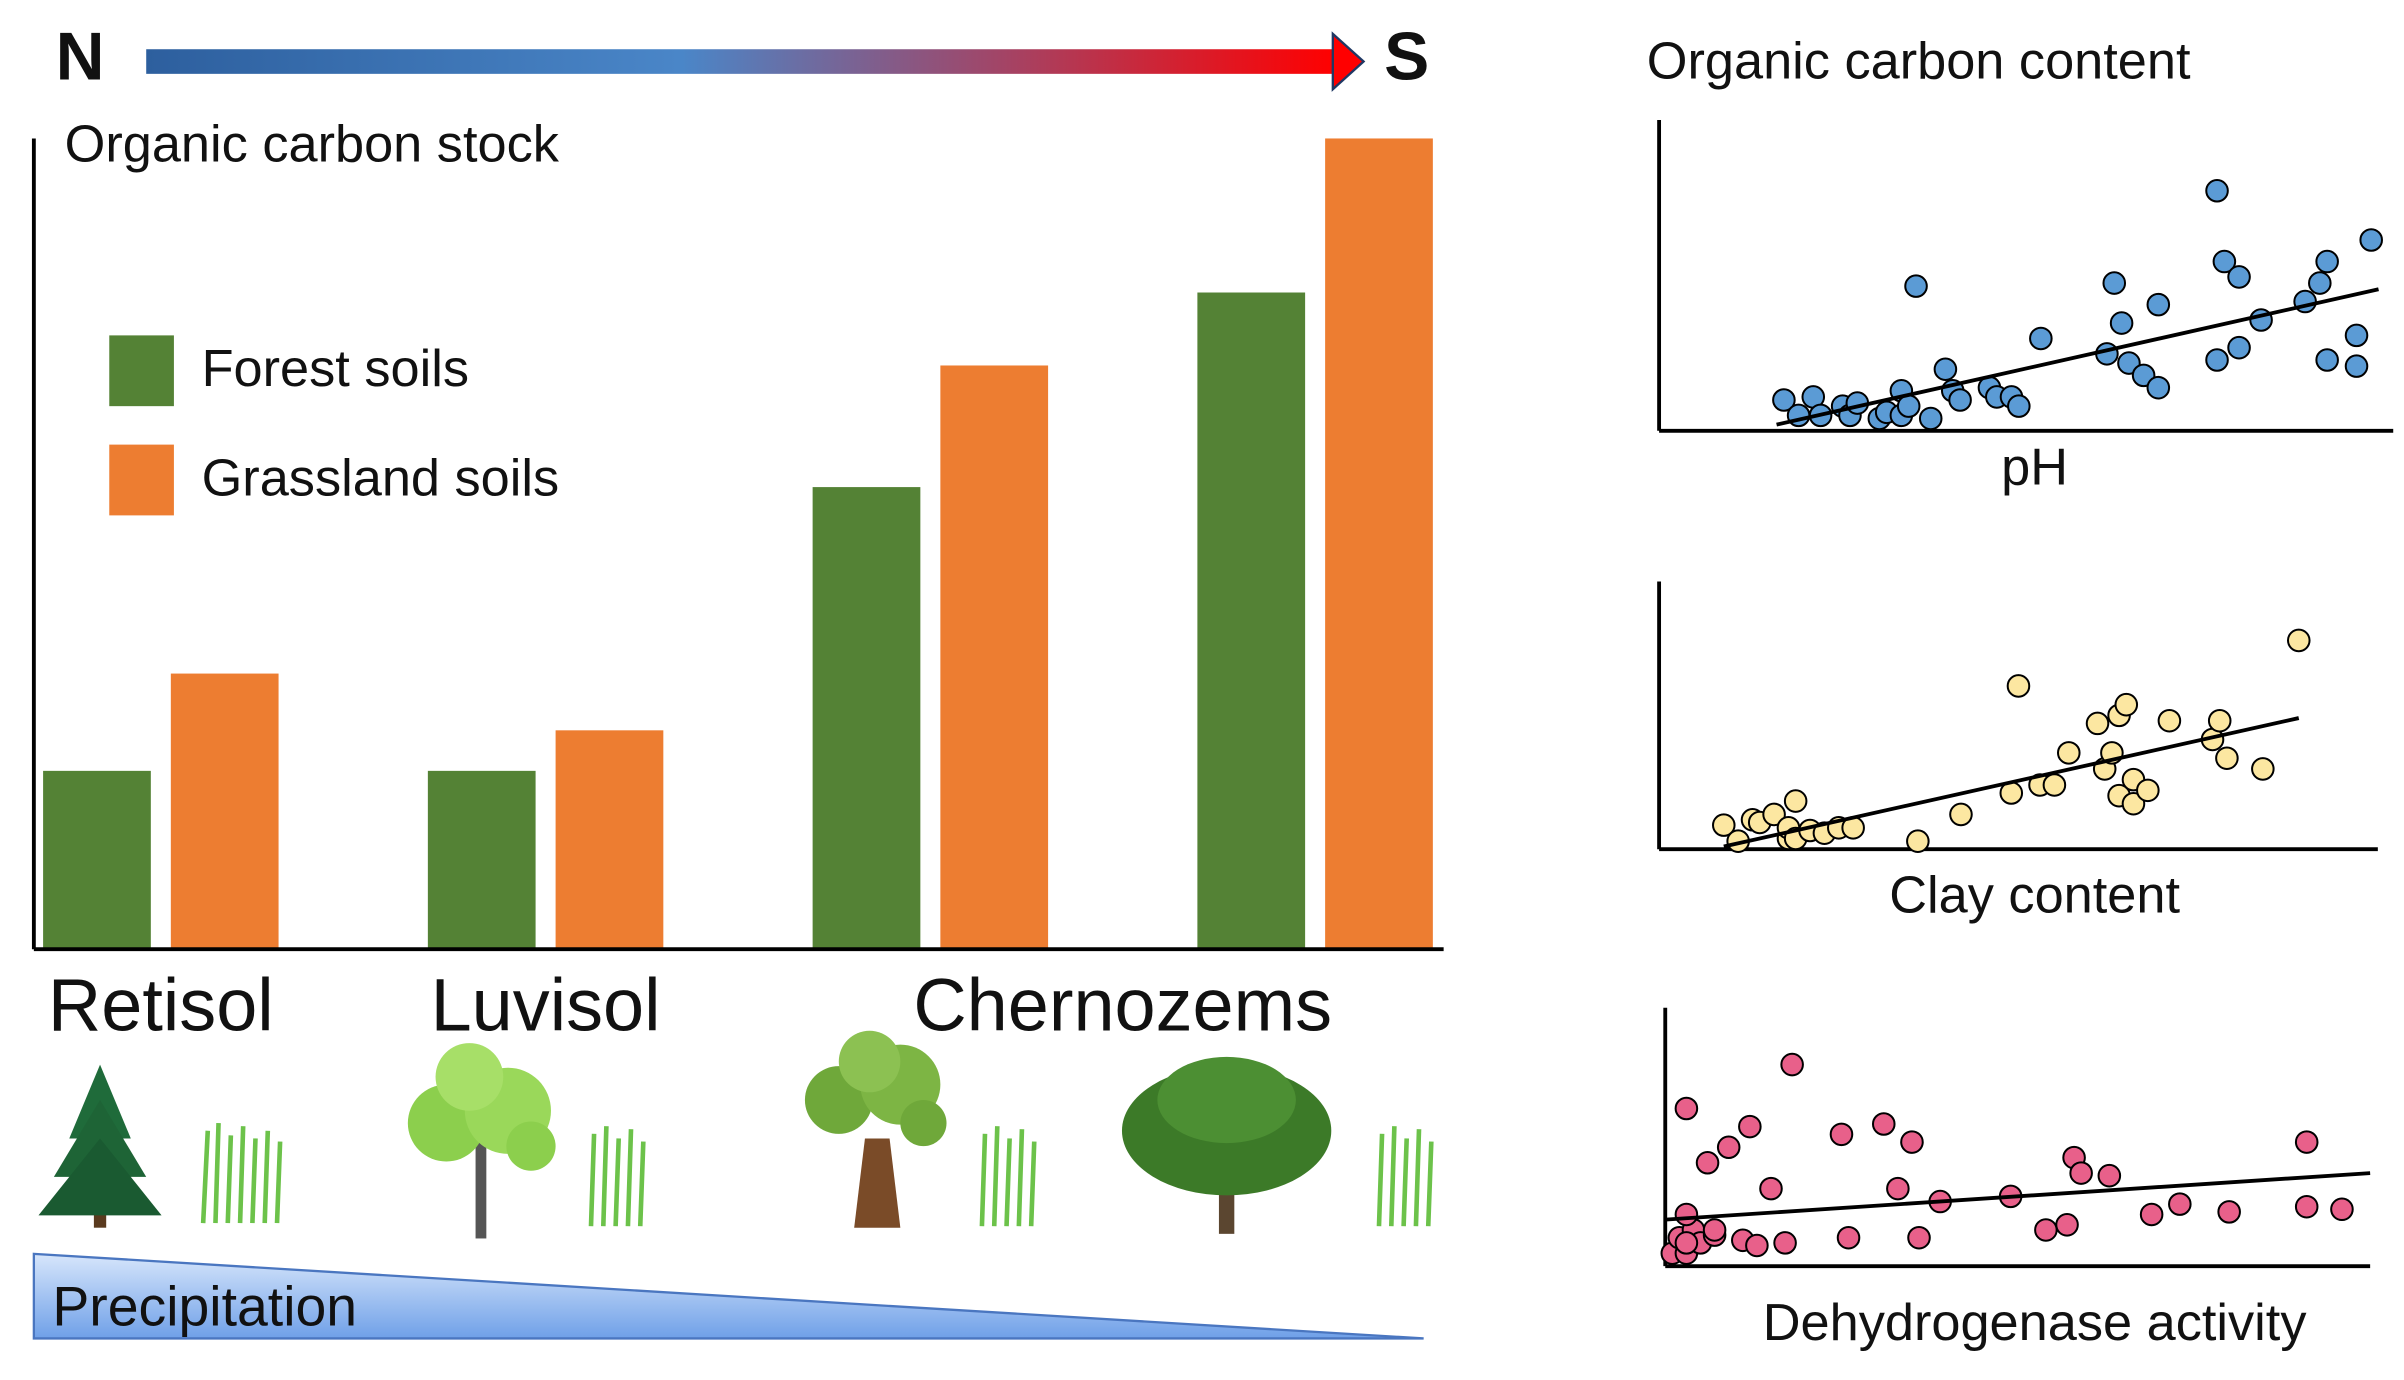 This screenshot has width=2404, height=1380. What do you see at coordinates (2035, 1323) in the screenshot?
I see `x-axis-label: Dehydrogenase activity` at bounding box center [2035, 1323].